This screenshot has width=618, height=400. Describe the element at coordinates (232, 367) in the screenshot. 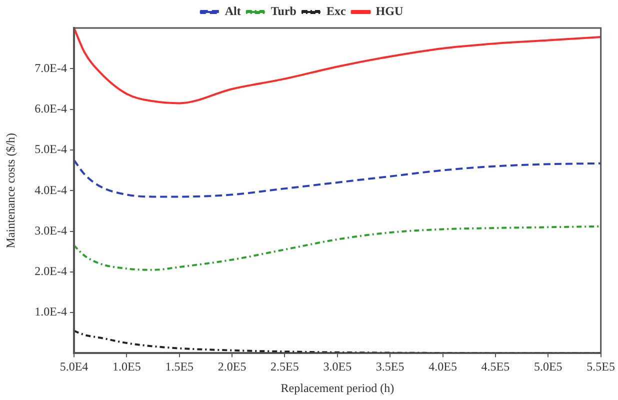

I see `x-tick-label: 2.0E5` at that location.